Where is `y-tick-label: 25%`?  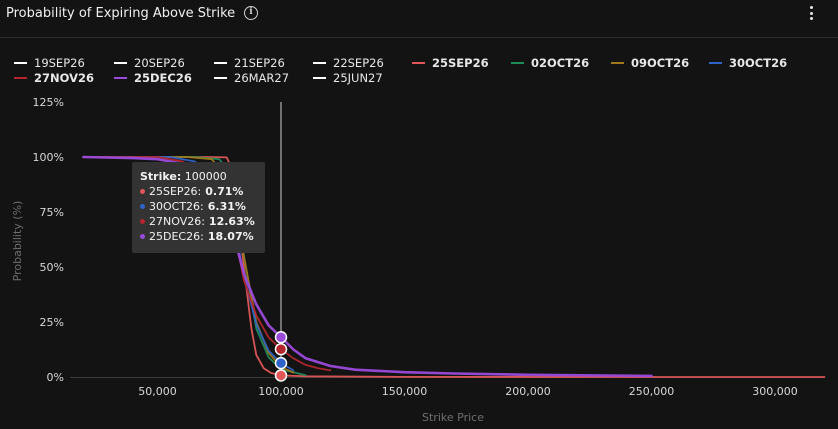 y-tick-label: 25% is located at coordinates (52, 322).